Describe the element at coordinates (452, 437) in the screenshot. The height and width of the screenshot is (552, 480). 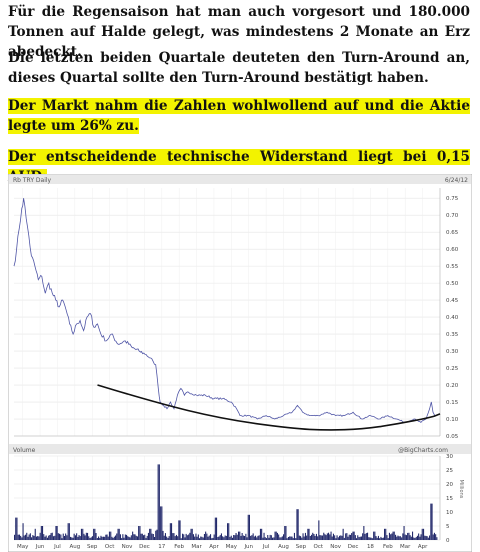
I see `price-y-tick-label: 0.05` at that location.